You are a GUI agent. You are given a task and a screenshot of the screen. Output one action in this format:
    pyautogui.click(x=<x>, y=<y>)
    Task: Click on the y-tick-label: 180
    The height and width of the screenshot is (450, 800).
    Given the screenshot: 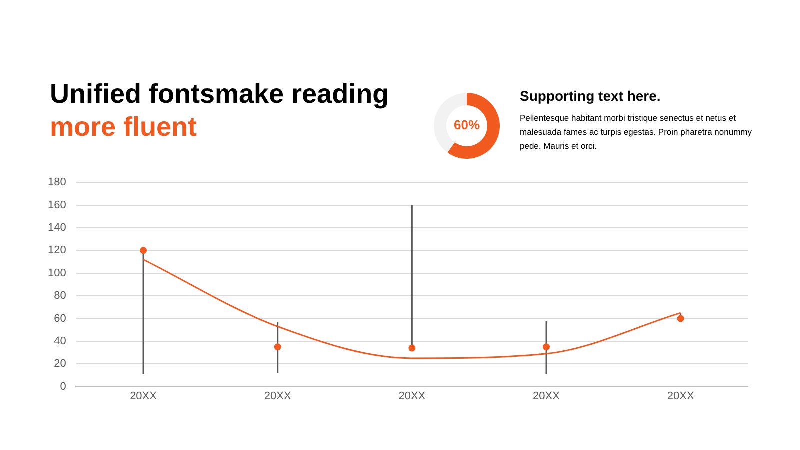 What is the action you would take?
    pyautogui.click(x=57, y=182)
    